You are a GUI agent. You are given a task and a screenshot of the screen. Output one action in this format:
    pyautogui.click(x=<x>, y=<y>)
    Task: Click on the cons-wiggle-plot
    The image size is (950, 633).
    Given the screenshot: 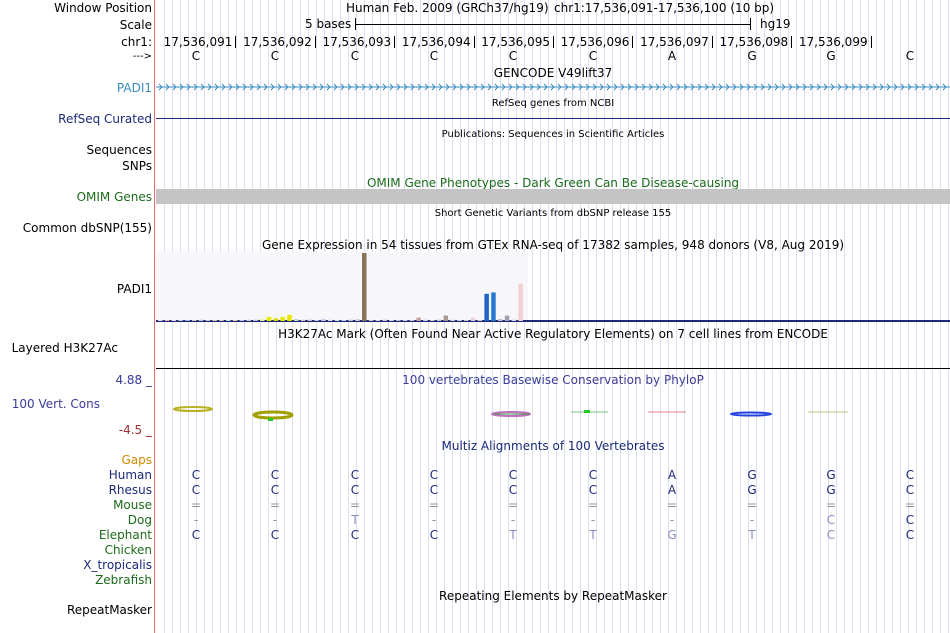 What is the action you would take?
    pyautogui.click(x=553, y=412)
    